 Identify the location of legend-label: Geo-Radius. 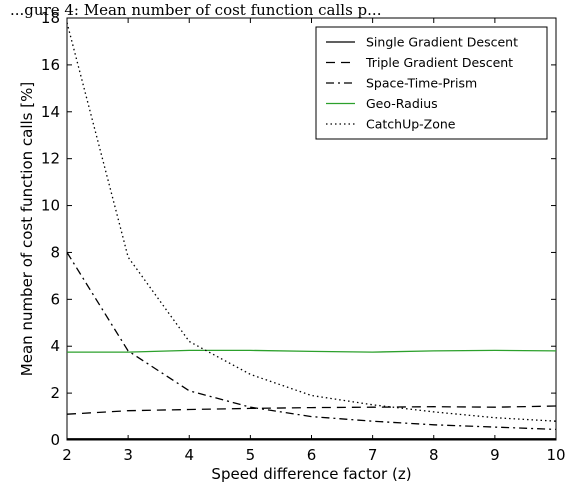
(402, 103).